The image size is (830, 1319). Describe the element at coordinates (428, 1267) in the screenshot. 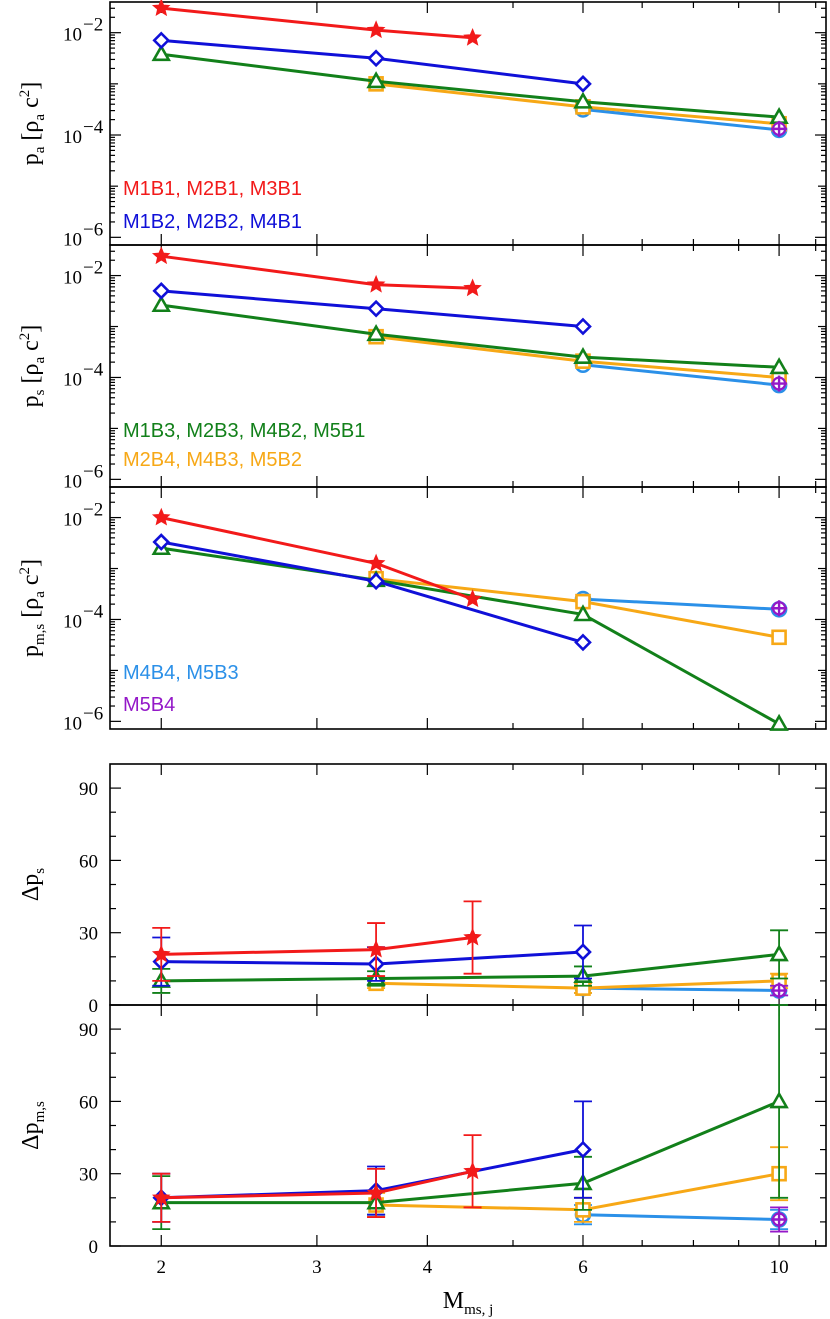

I see `x-tick-label: 4` at that location.